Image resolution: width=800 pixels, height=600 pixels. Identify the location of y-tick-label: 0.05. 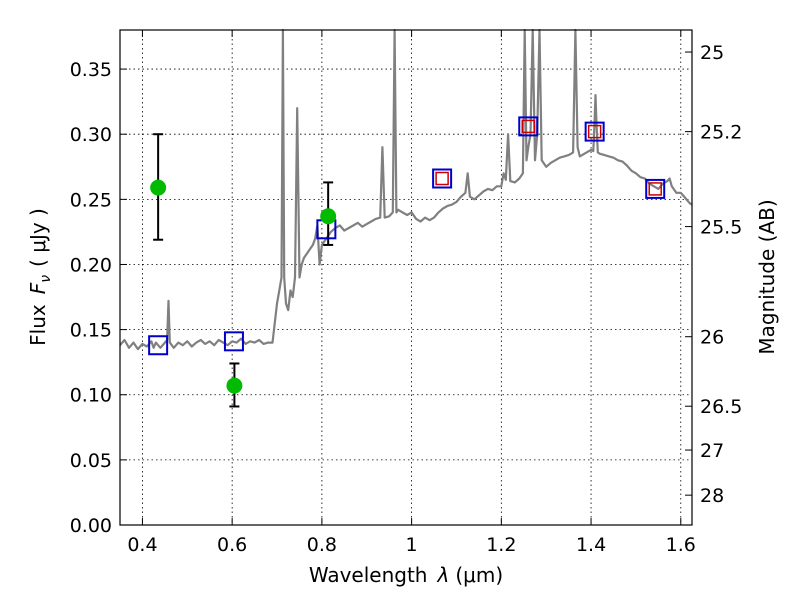
(91, 461).